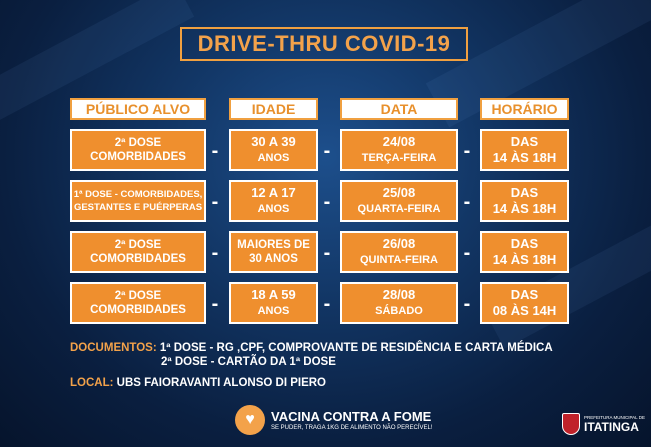  I want to click on cell-data: 25/08 QUARTA-FEIRA, so click(399, 201).